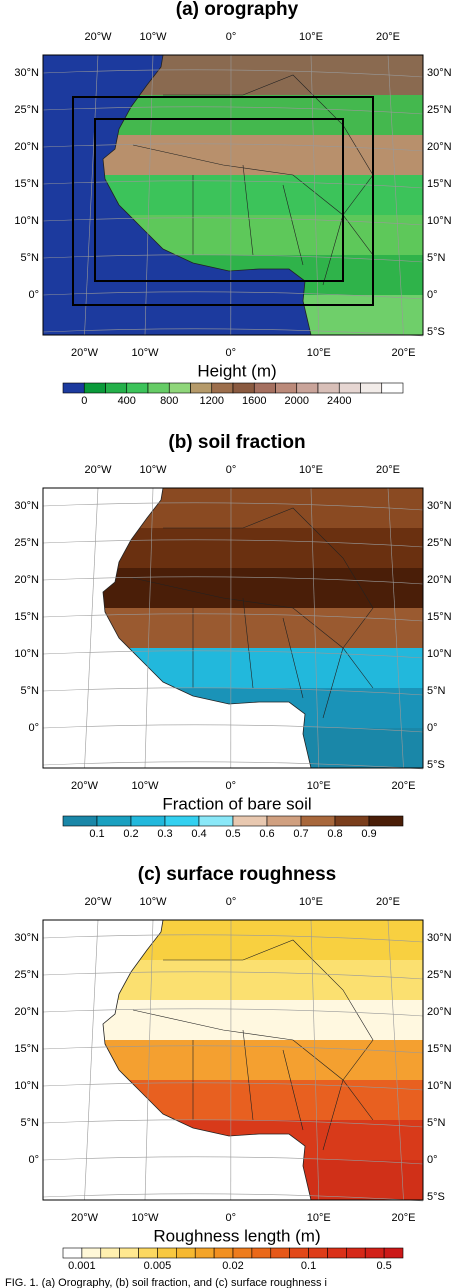 This screenshot has width=474, height=1288. What do you see at coordinates (198, 834) in the screenshot?
I see `colorbar-tick-label: 0.4` at bounding box center [198, 834].